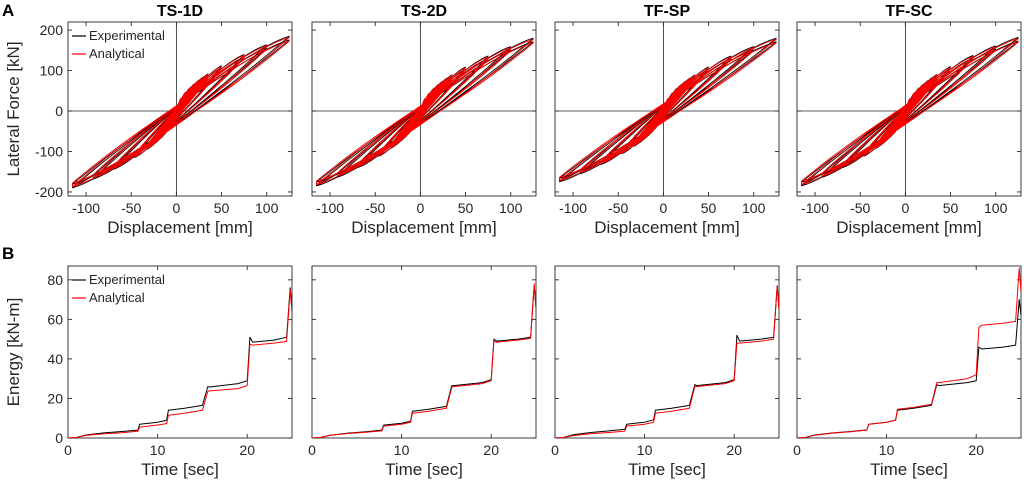  I want to click on y-tick-label: 40, so click(55, 359).